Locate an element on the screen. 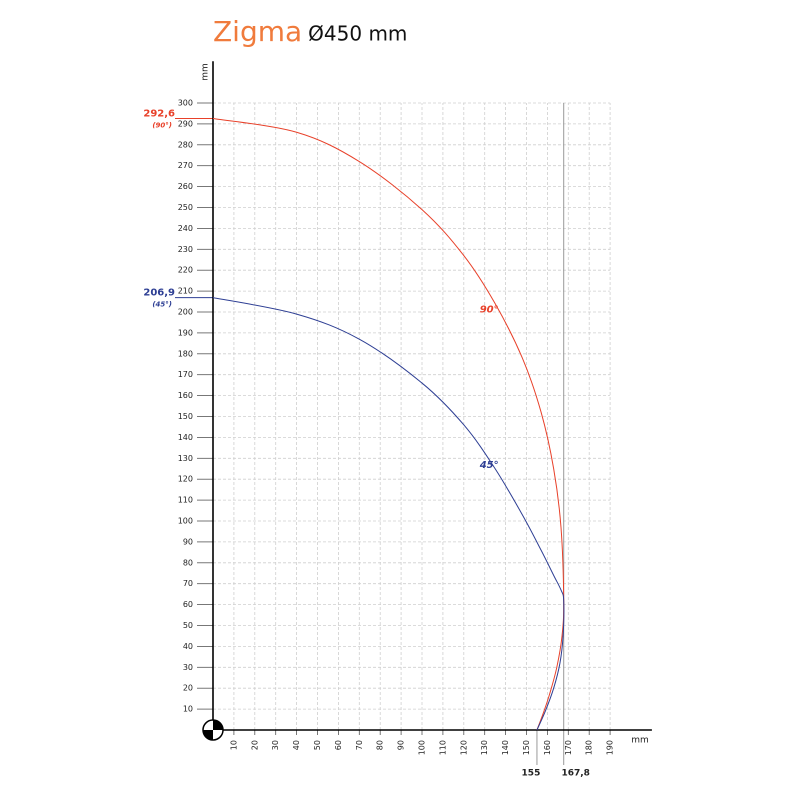 The height and width of the screenshot is (800, 800). y-tick-label: 40 is located at coordinates (188, 646).